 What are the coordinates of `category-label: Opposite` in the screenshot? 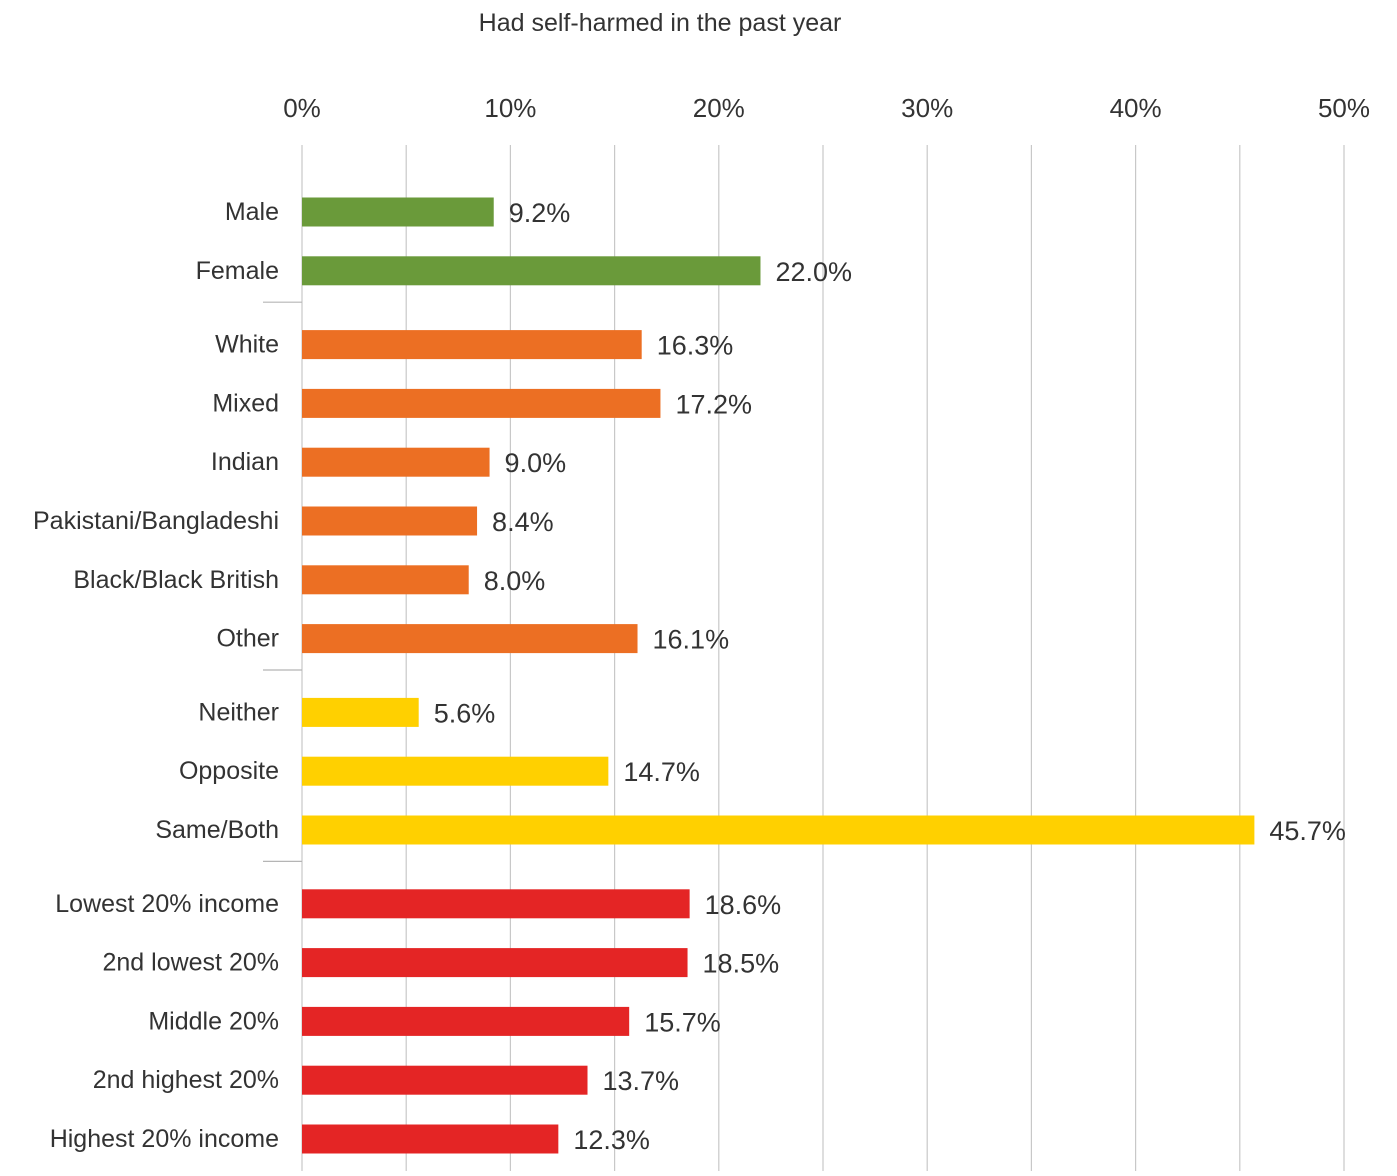 It's located at (229, 771).